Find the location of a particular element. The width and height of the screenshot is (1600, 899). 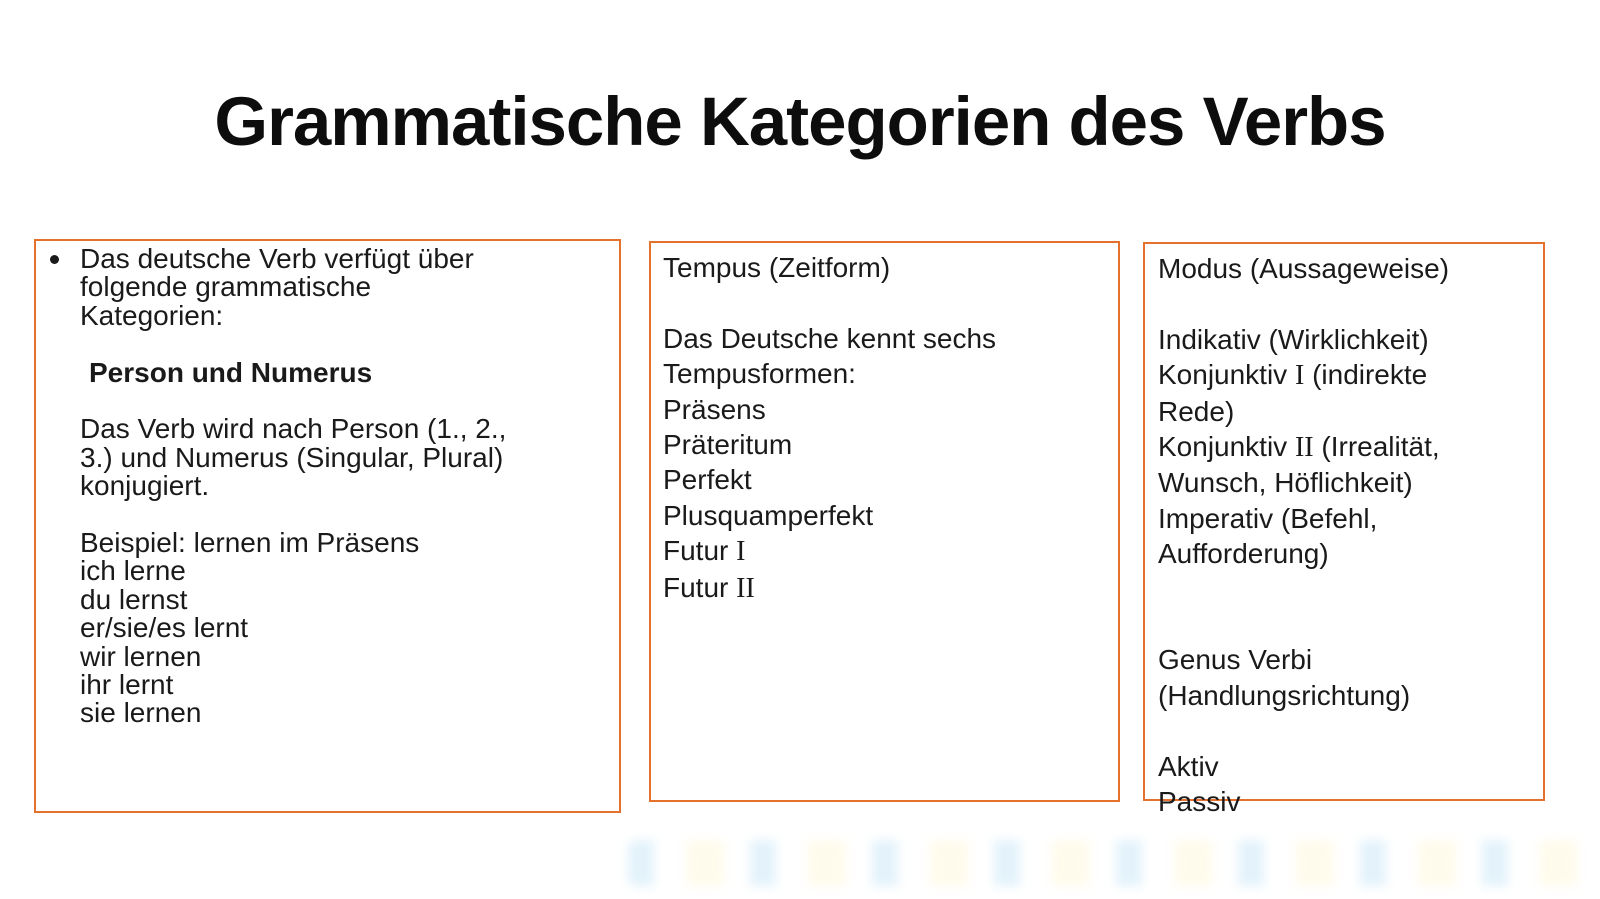

text-line: wir lernen is located at coordinates (141, 656).